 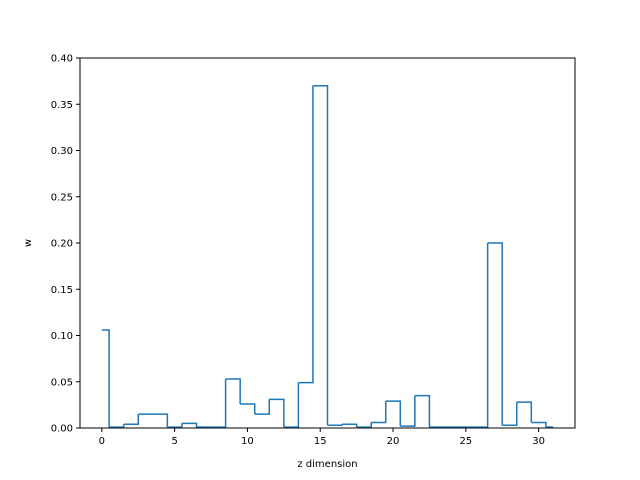 I want to click on y-tick-label: 0.35, so click(x=62, y=105).